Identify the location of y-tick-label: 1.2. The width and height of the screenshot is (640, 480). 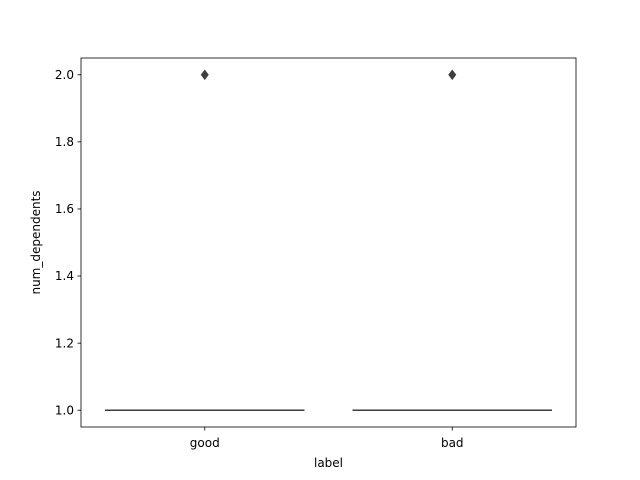
(64, 343).